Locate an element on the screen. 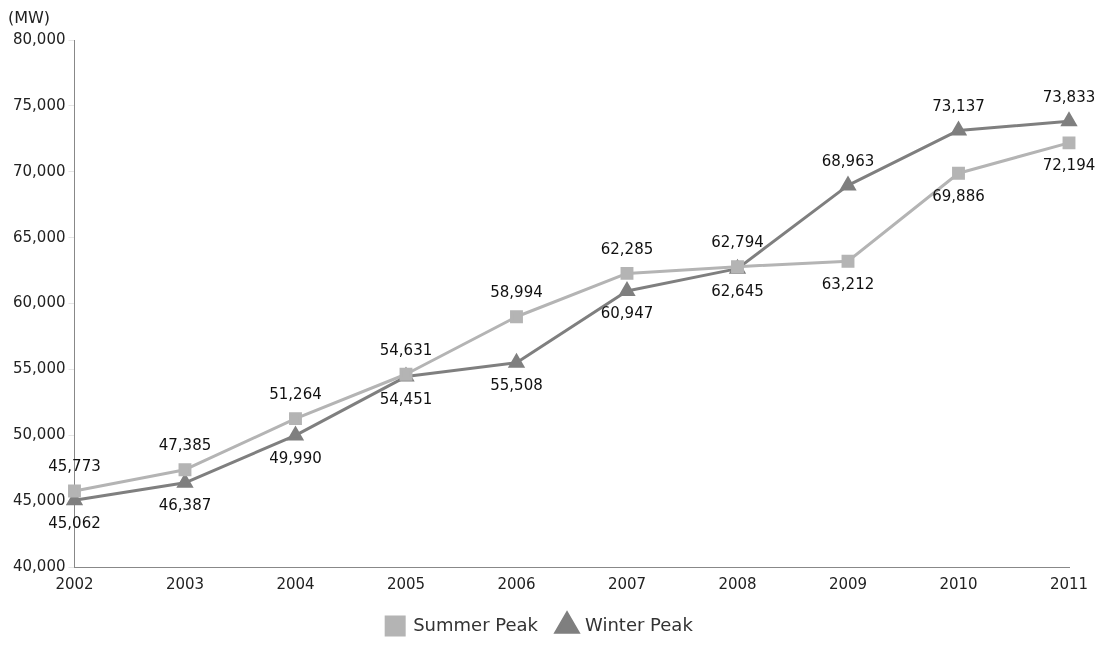  legend-label: Winter Peak is located at coordinates (639, 624).